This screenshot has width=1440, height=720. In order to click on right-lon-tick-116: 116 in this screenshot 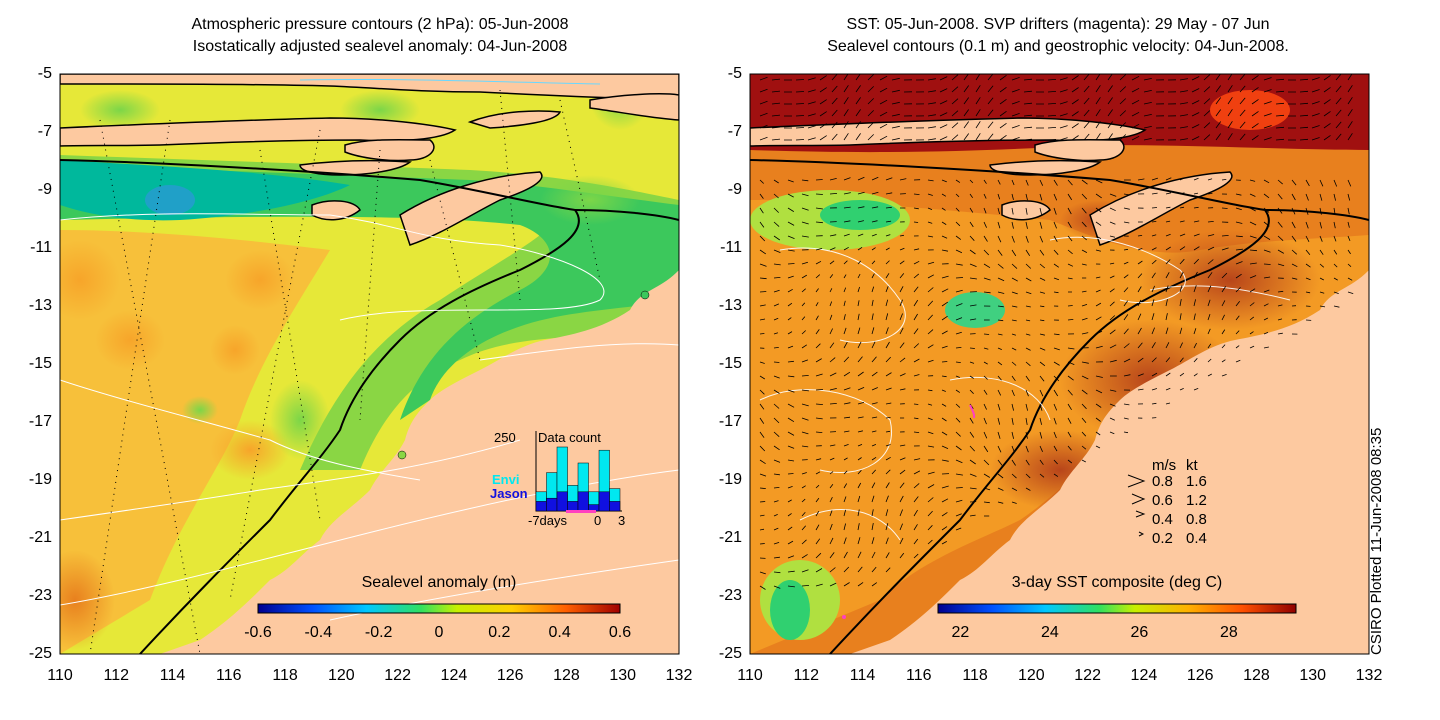, I will do `click(919, 675)`.